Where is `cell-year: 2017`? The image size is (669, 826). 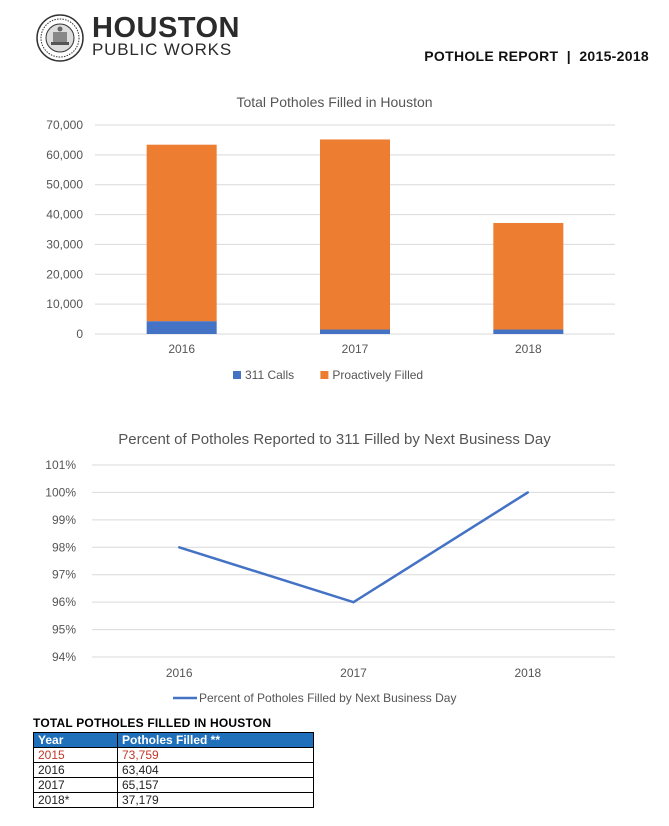
cell-year: 2017 is located at coordinates (75, 785).